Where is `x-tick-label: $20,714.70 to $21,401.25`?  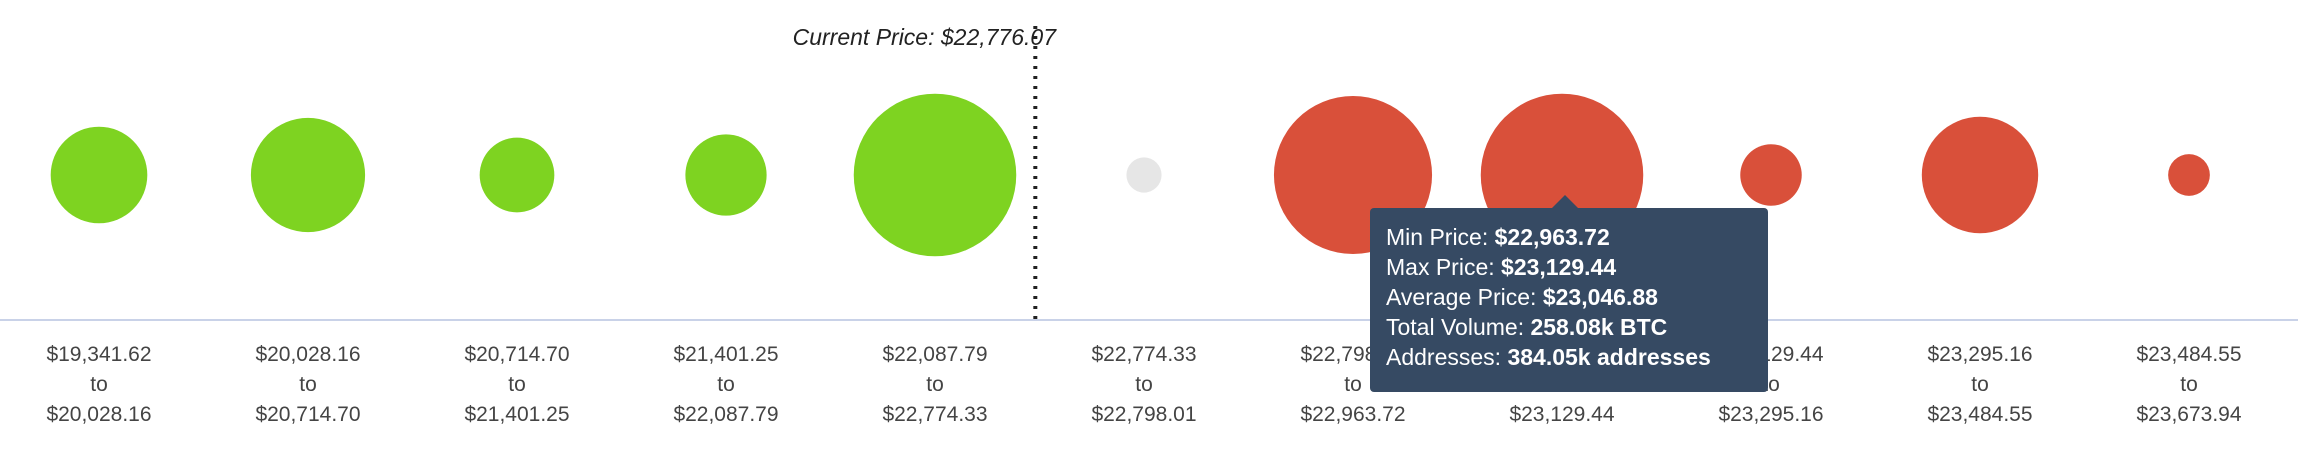
x-tick-label: $20,714.70 to $21,401.25 is located at coordinates (517, 385).